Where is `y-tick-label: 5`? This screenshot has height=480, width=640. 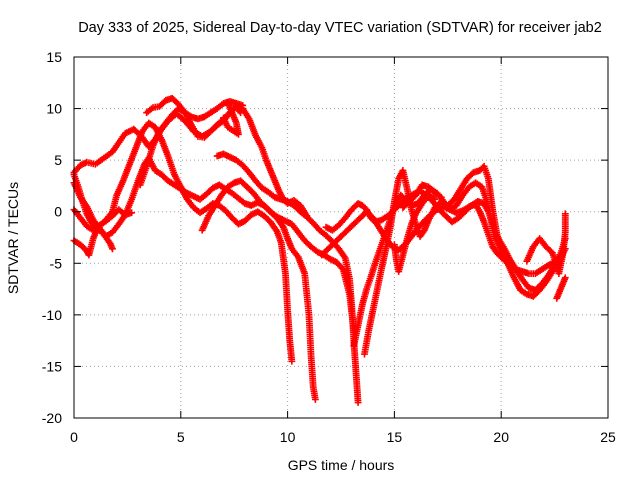 y-tick-label: 5 is located at coordinates (58, 160).